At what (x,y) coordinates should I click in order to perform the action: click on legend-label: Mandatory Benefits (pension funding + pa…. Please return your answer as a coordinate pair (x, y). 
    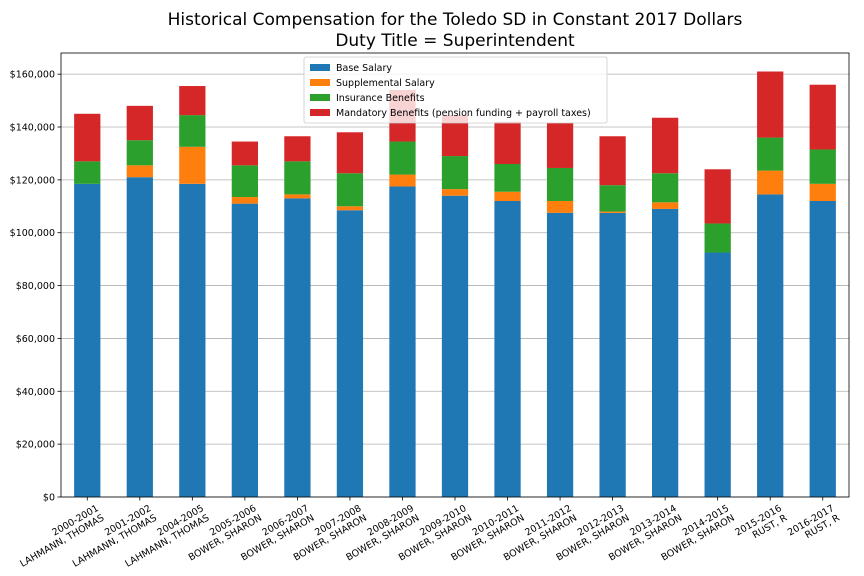
    Looking at the image, I should click on (463, 113).